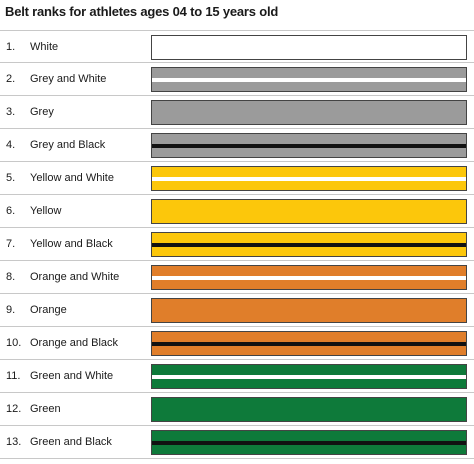 The height and width of the screenshot is (464, 474). I want to click on belt-number: 4., so click(11, 145).